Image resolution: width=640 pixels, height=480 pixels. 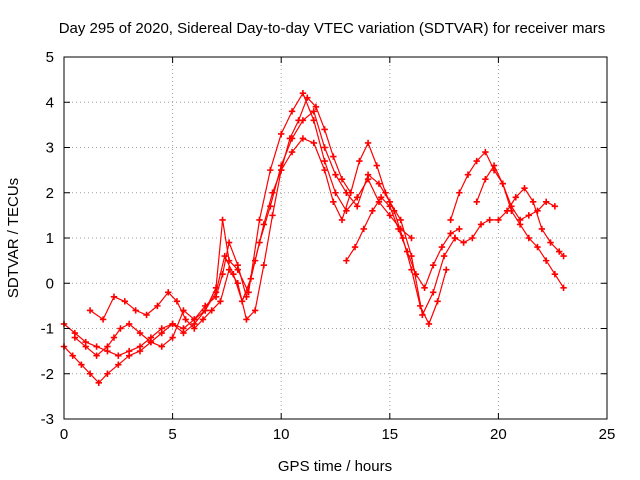 I want to click on y-tick-labels: -3 -2 -1 0 1 2 3 4 5, so click(x=47, y=238).